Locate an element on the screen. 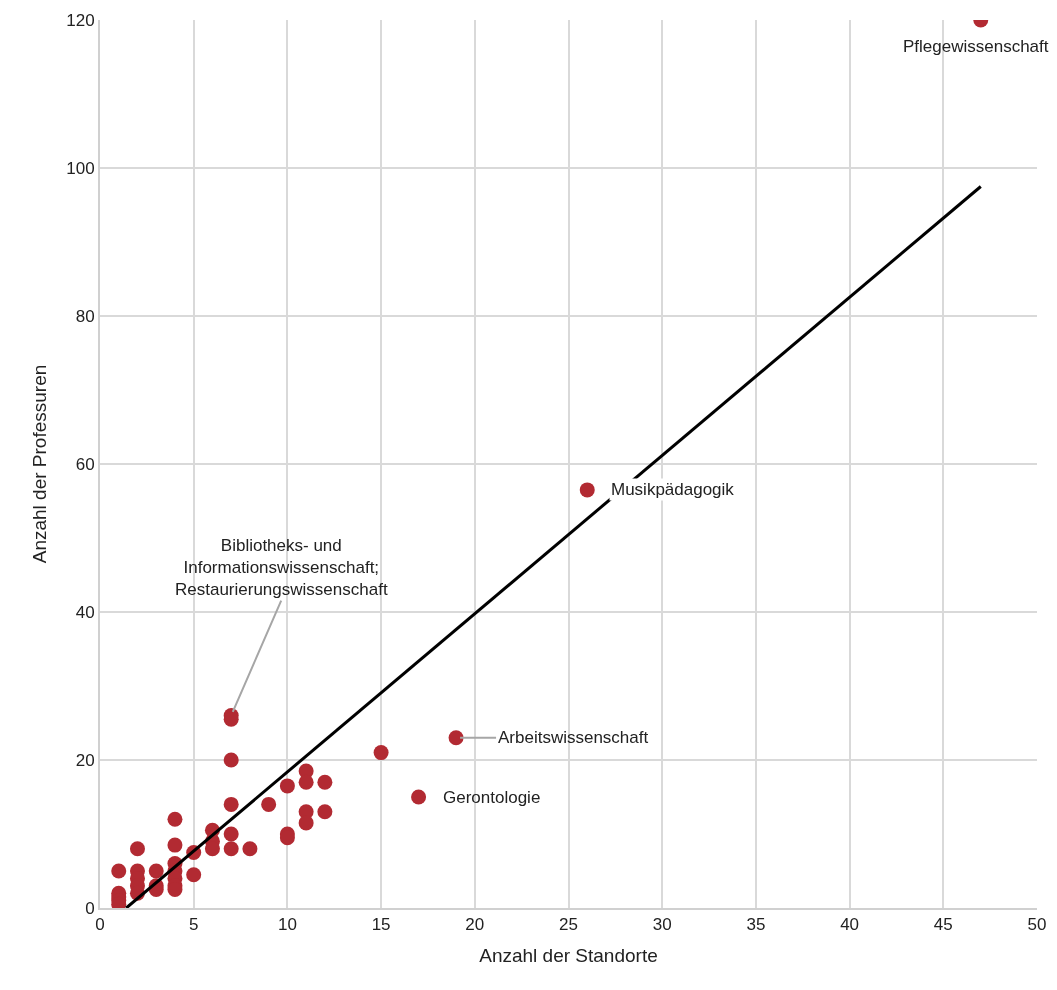  x-tick-label: 50 is located at coordinates (1037, 925).